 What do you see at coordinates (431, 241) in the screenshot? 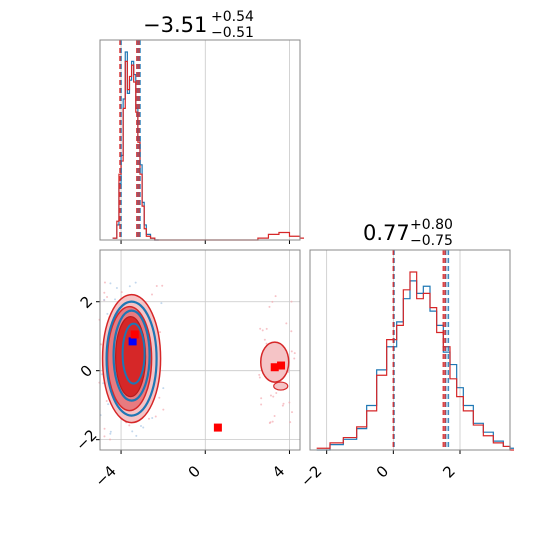
I see `title-p2-lower: −0.75` at bounding box center [431, 241].